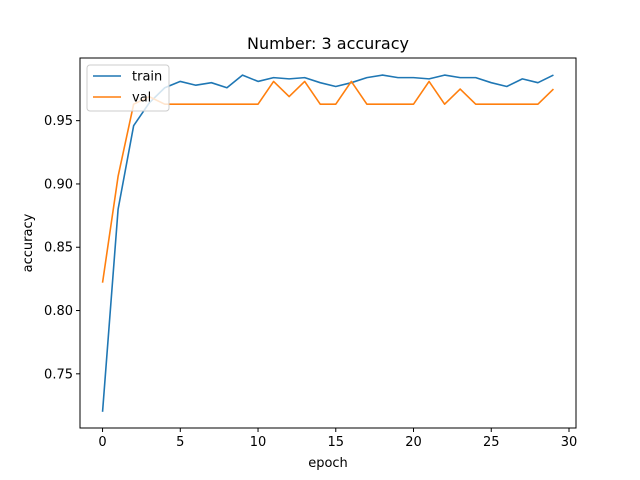 Image resolution: width=640 pixels, height=480 pixels. What do you see at coordinates (491, 442) in the screenshot?
I see `x-tick-label: 25` at bounding box center [491, 442].